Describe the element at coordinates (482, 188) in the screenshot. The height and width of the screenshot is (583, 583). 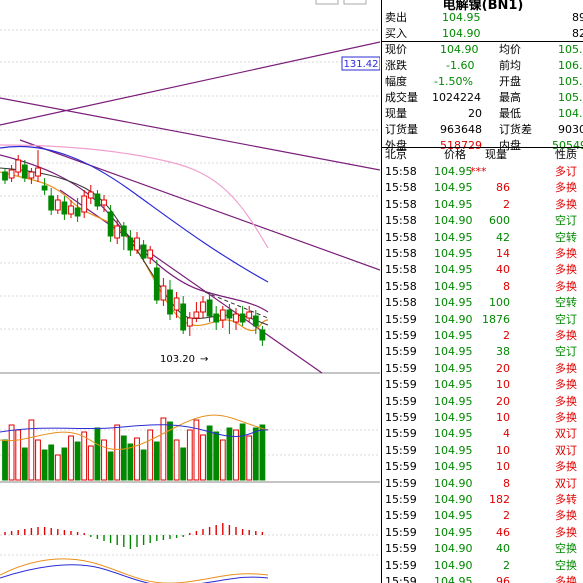
I see `tick-row: 15:58 104.95 86 多换` at that location.